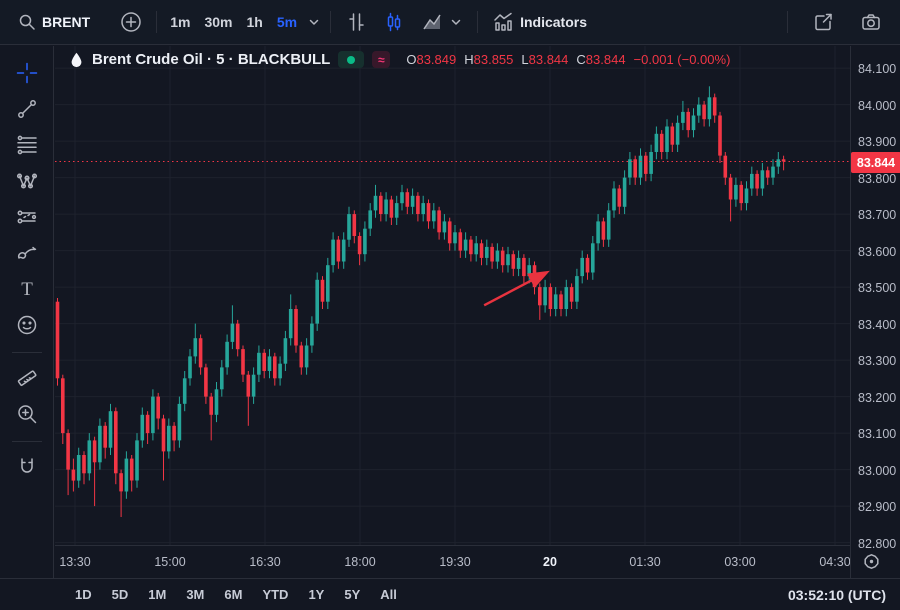 The width and height of the screenshot is (900, 610). What do you see at coordinates (27, 109) in the screenshot?
I see `tool-trend-line` at bounding box center [27, 109].